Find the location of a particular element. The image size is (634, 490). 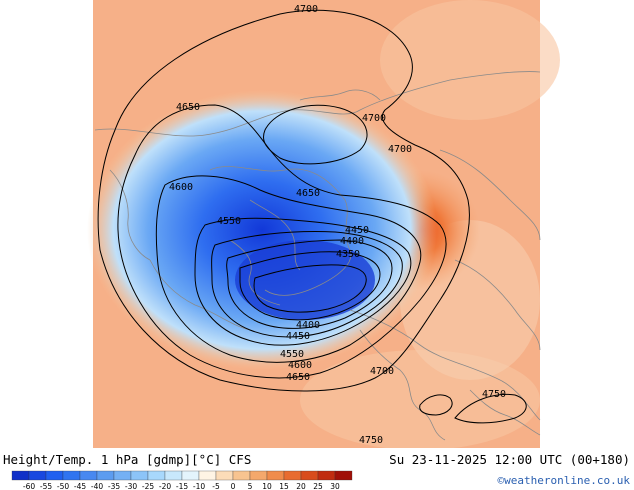

contour-4750-small is located at coordinates (436, 405).